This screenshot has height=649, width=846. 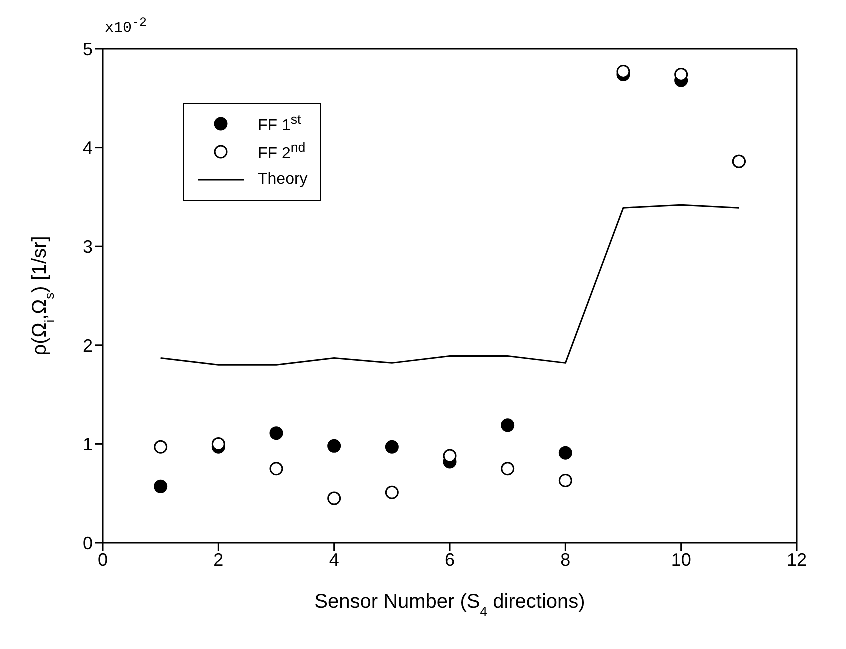 I want to click on legend-label: Theory, so click(x=283, y=180).